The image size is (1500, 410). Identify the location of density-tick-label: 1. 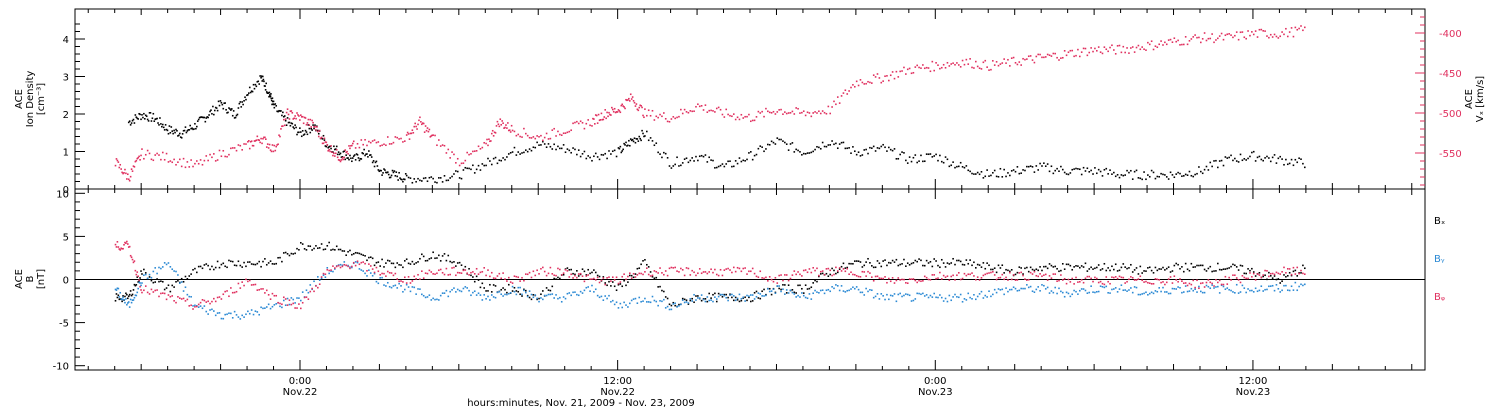
(66, 153).